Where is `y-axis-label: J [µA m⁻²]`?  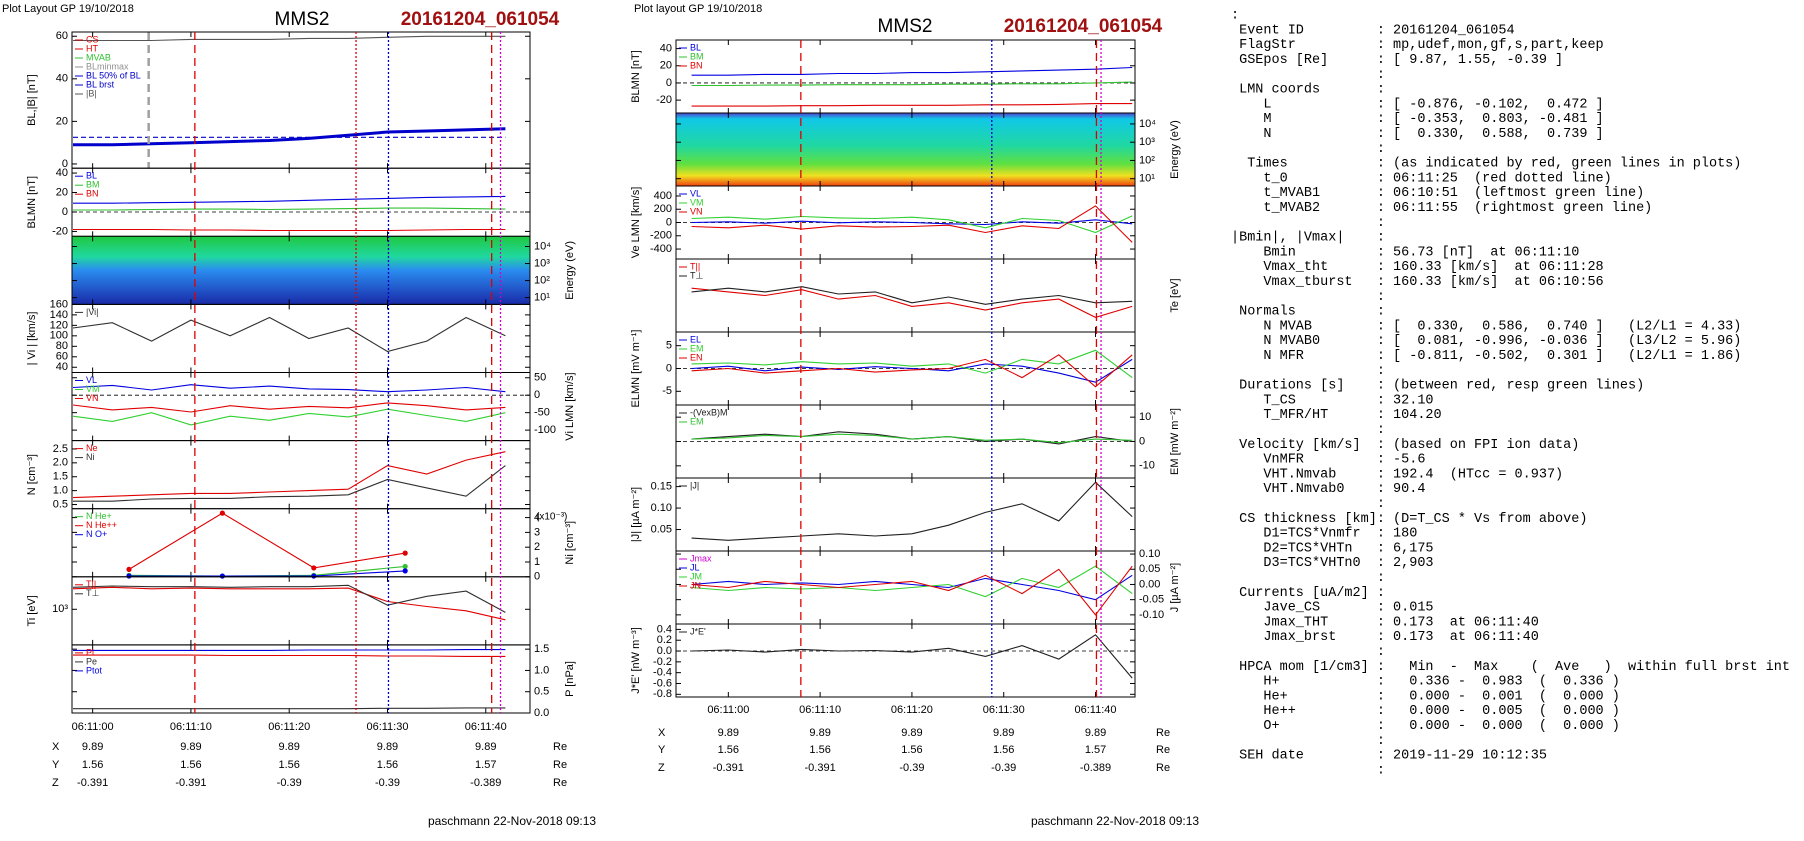
y-axis-label: J [µA m⁻²] is located at coordinates (1175, 587).